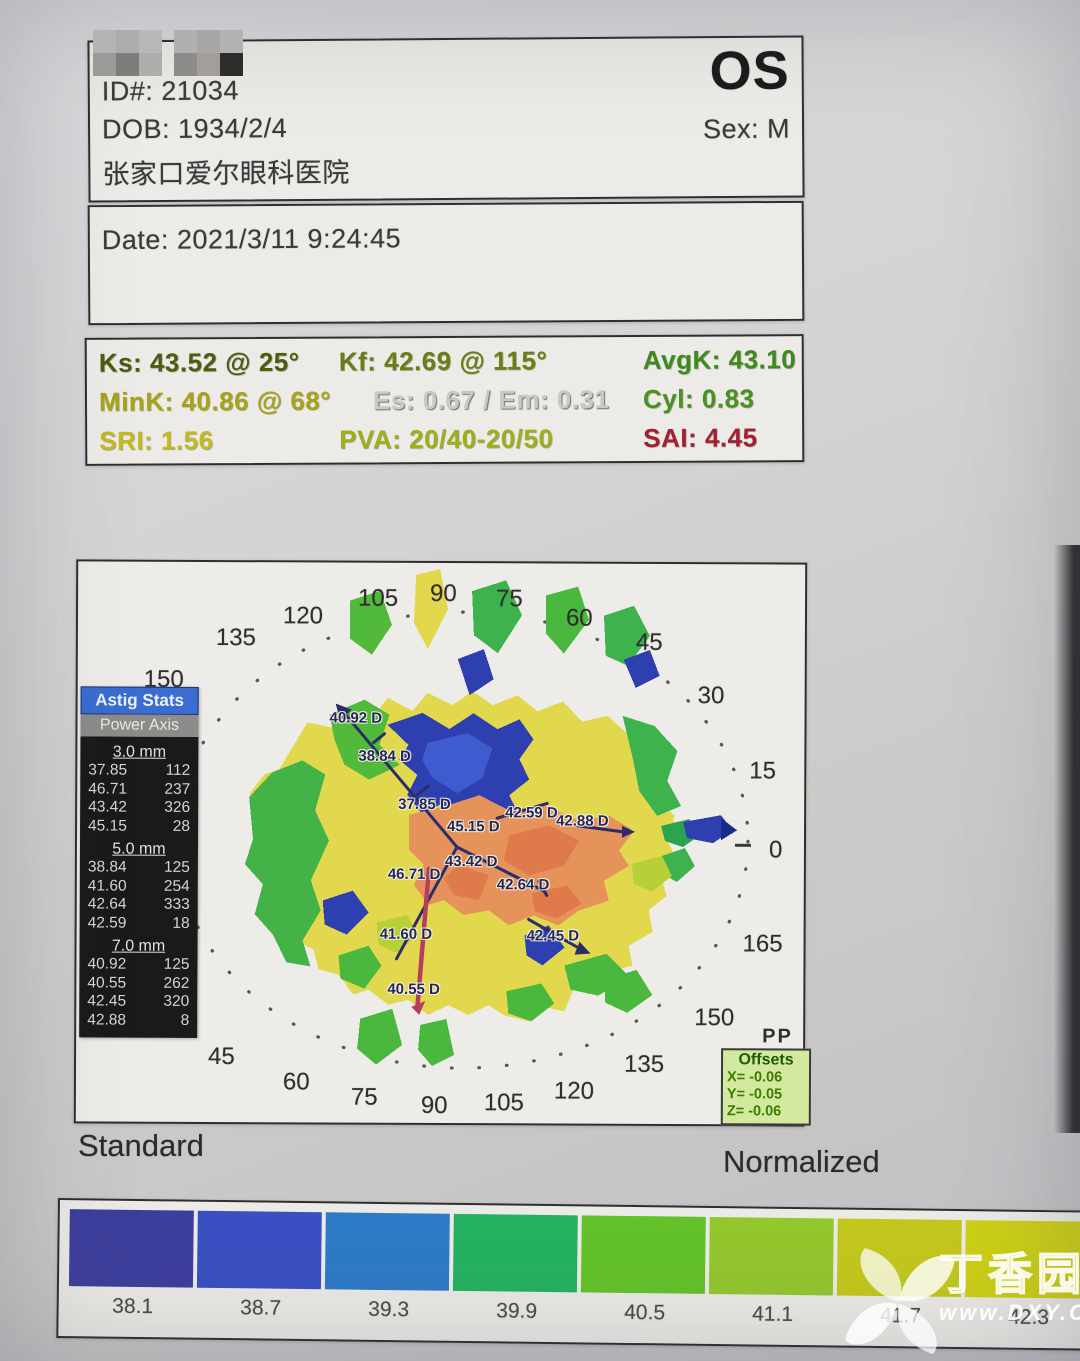  Describe the element at coordinates (773, 1314) in the screenshot. I see `scale-value: 41.1` at that location.